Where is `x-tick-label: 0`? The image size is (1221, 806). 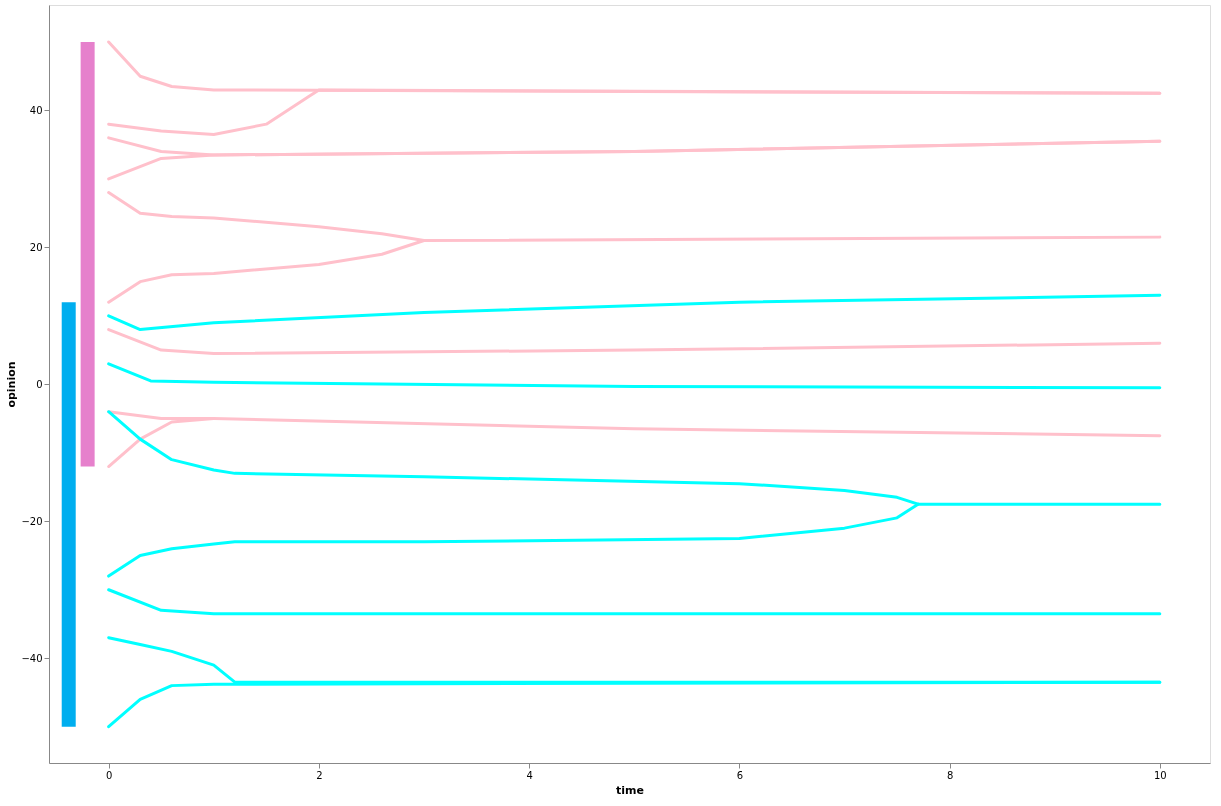
x-tick-label: 0 is located at coordinates (109, 775).